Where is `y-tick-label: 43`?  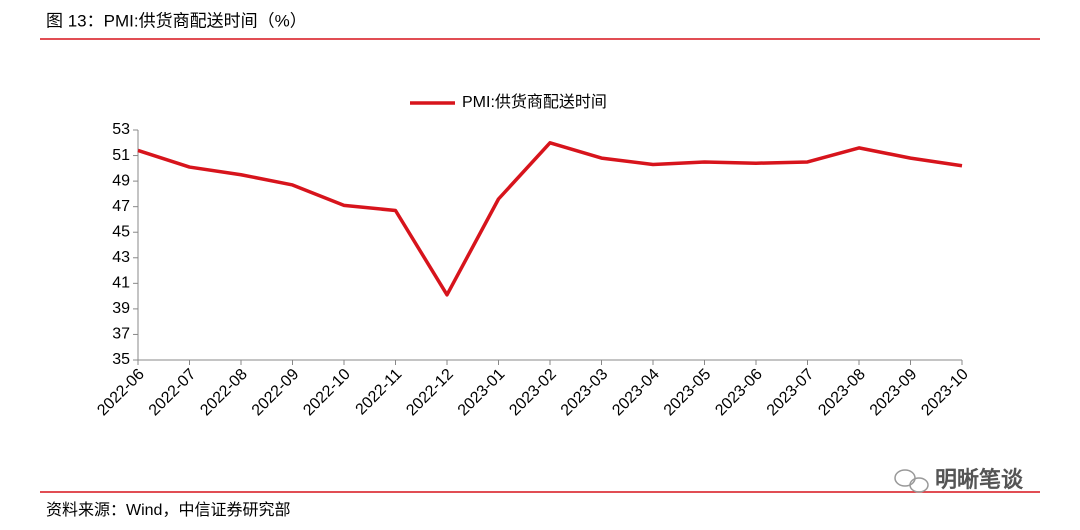 y-tick-label: 43 is located at coordinates (121, 257).